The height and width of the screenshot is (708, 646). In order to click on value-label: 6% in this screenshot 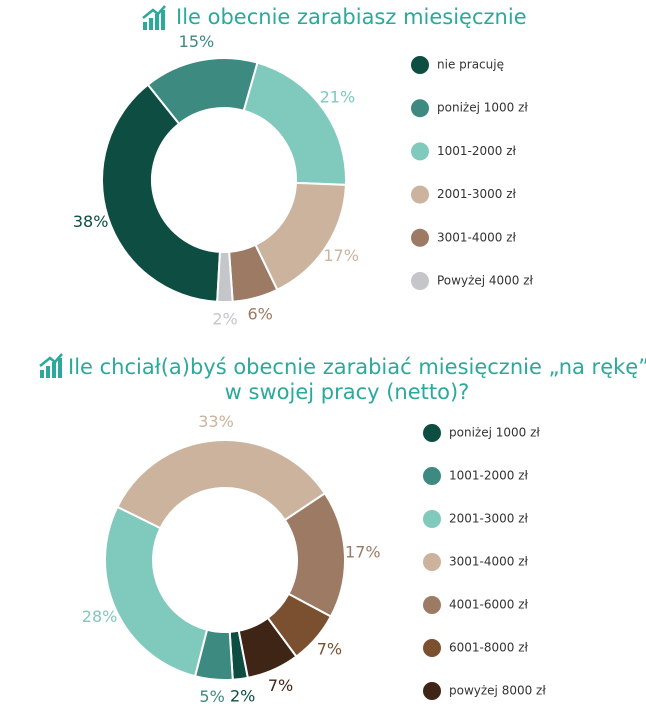, I will do `click(259, 314)`.